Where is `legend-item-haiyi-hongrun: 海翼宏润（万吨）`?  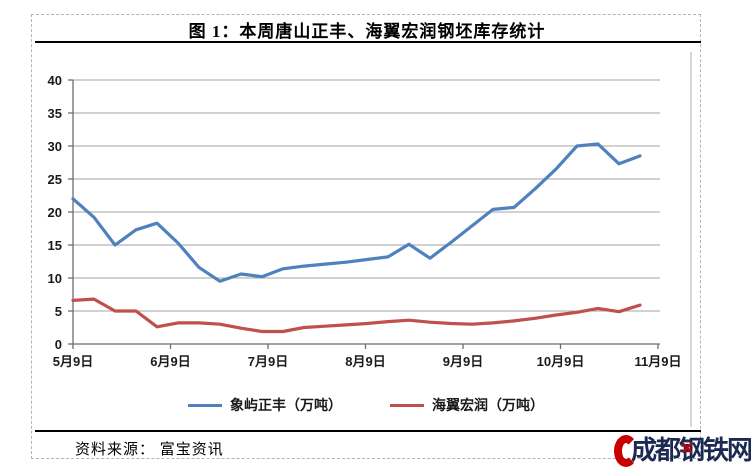 legend-item-haiyi-hongrun: 海翼宏润（万吨） is located at coordinates (467, 405).